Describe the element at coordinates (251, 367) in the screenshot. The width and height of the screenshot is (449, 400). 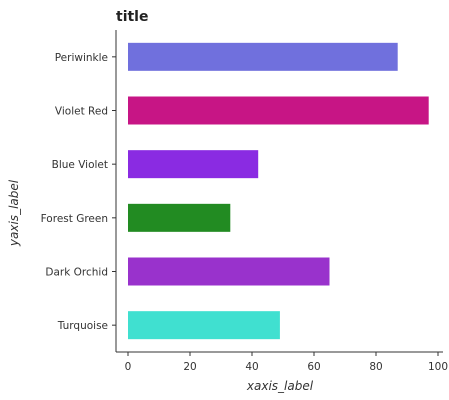
I see `x-tick-label: 40` at that location.